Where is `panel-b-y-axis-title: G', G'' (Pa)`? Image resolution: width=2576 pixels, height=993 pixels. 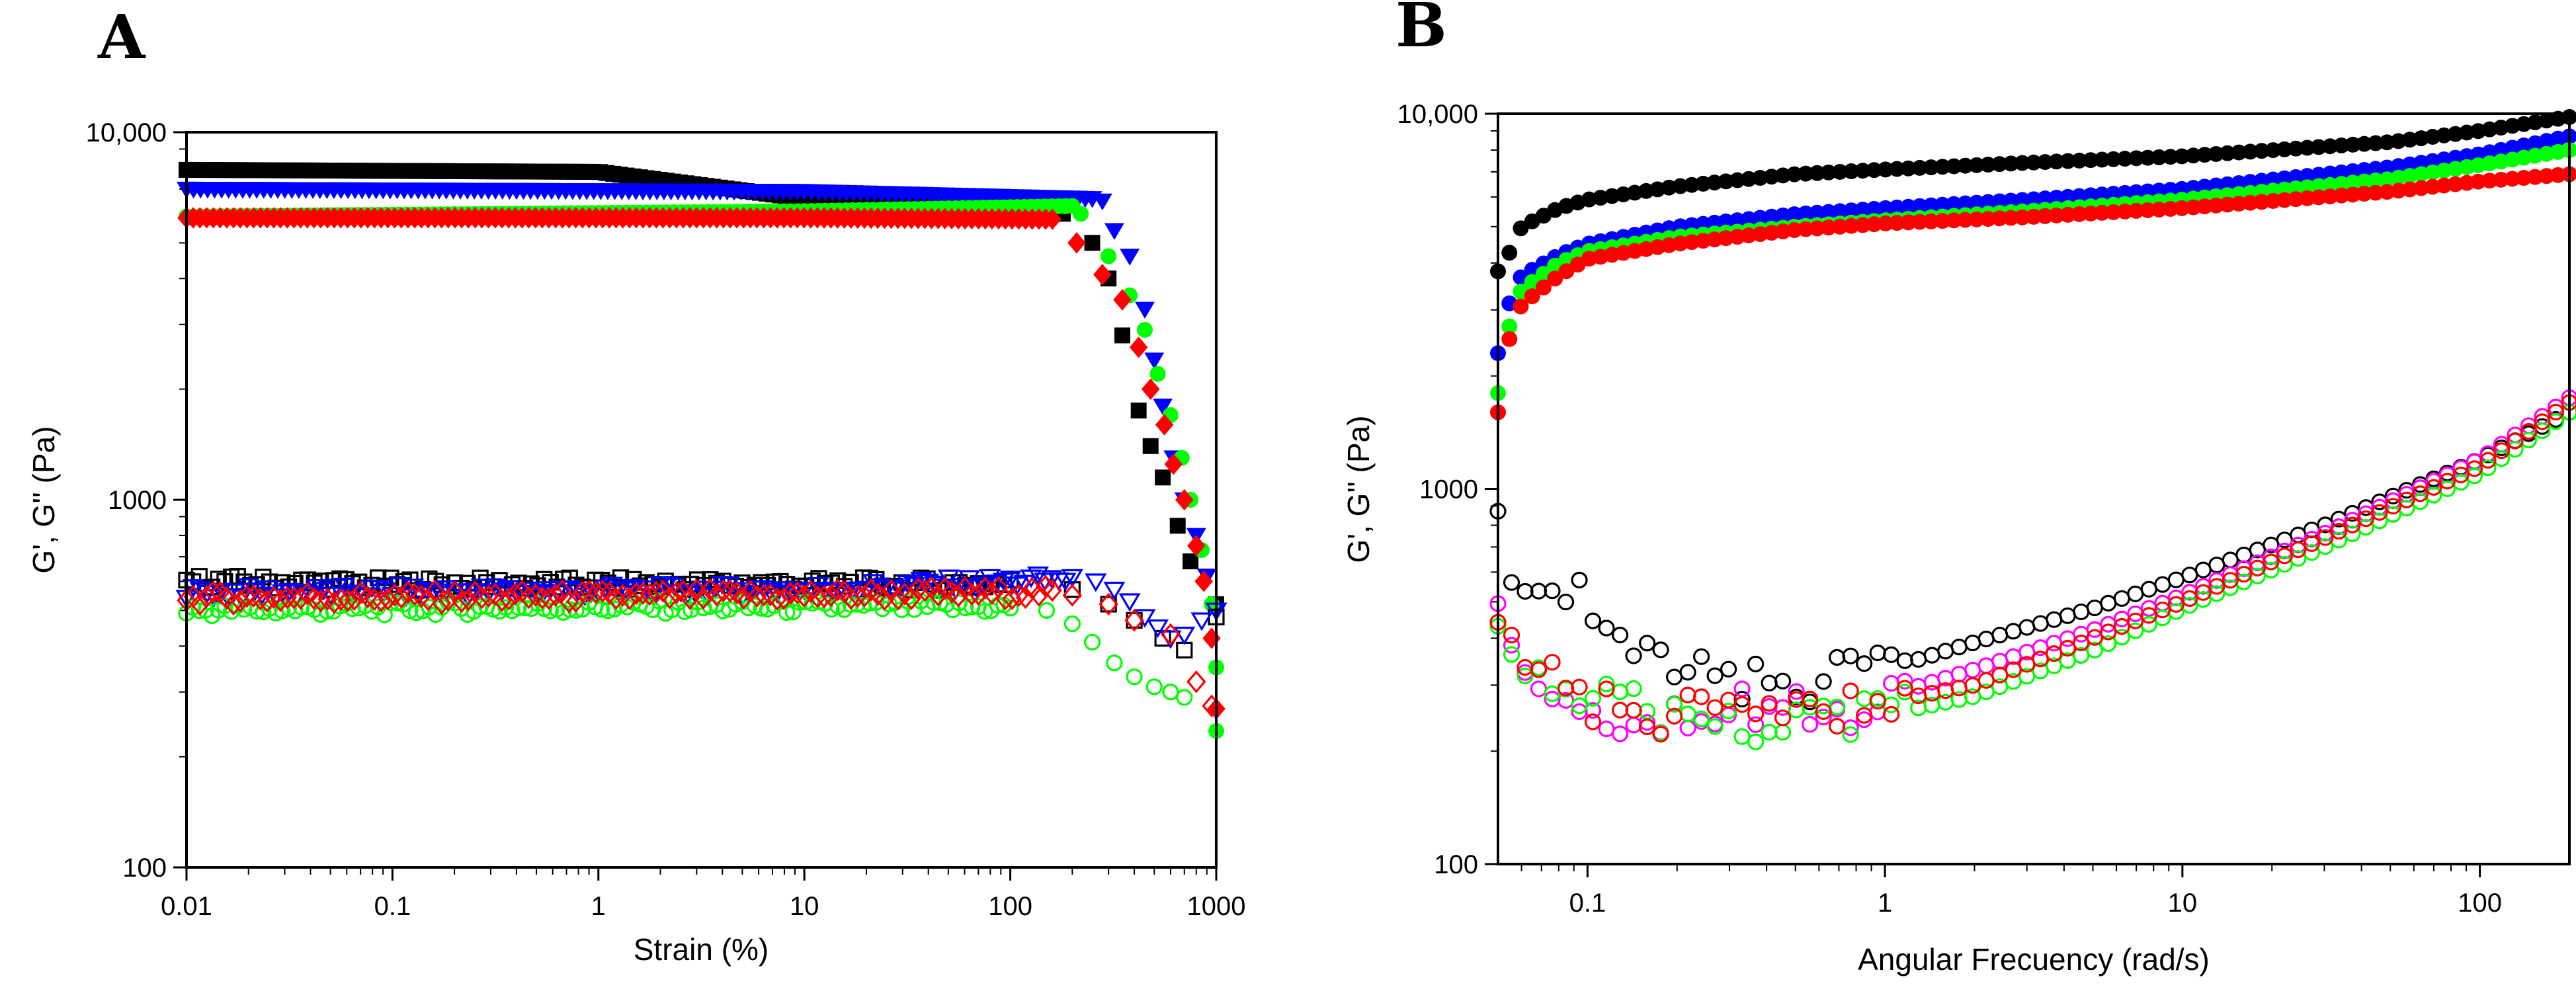 panel-b-y-axis-title: G', G'' (Pa) is located at coordinates (1358, 489).